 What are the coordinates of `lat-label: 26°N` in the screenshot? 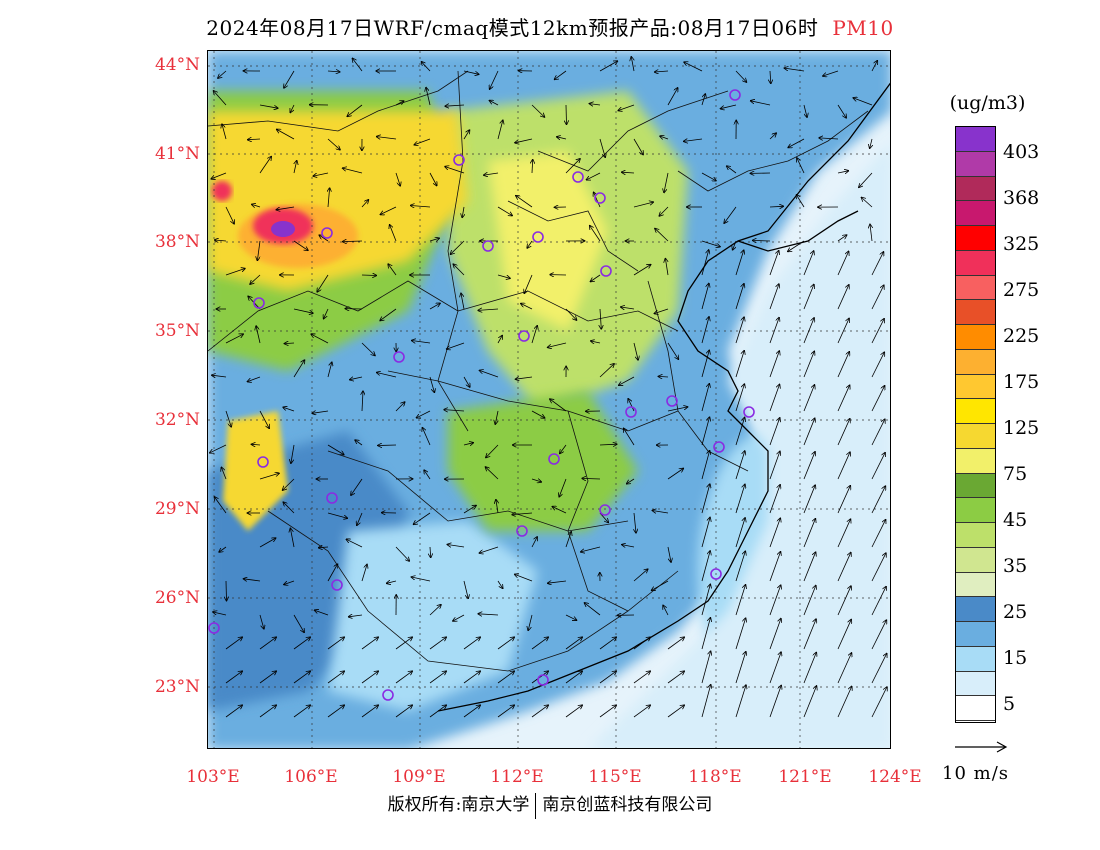 It's located at (177, 598).